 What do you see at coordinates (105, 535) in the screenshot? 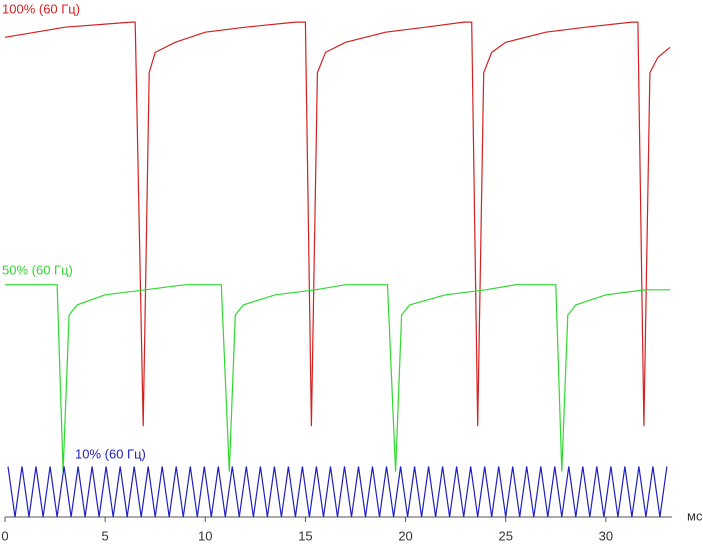
I see `x-tick-label: 5` at bounding box center [105, 535].